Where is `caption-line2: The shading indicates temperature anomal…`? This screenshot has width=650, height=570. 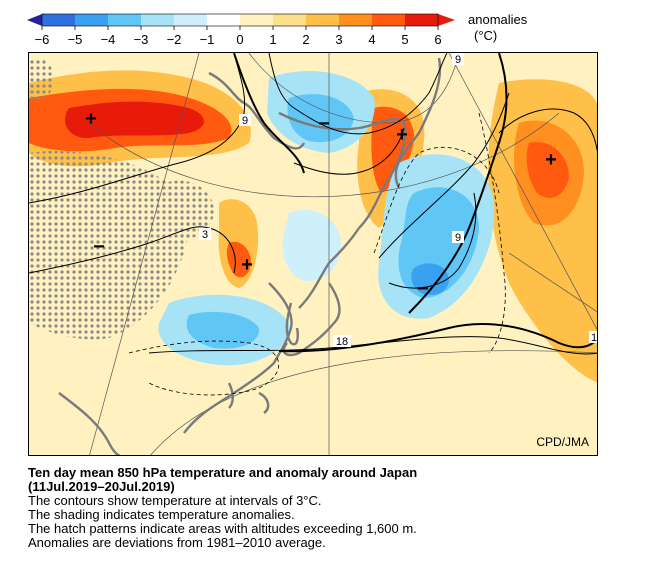 caption-line2: The shading indicates temperature anomal… is located at coordinates (161, 514).